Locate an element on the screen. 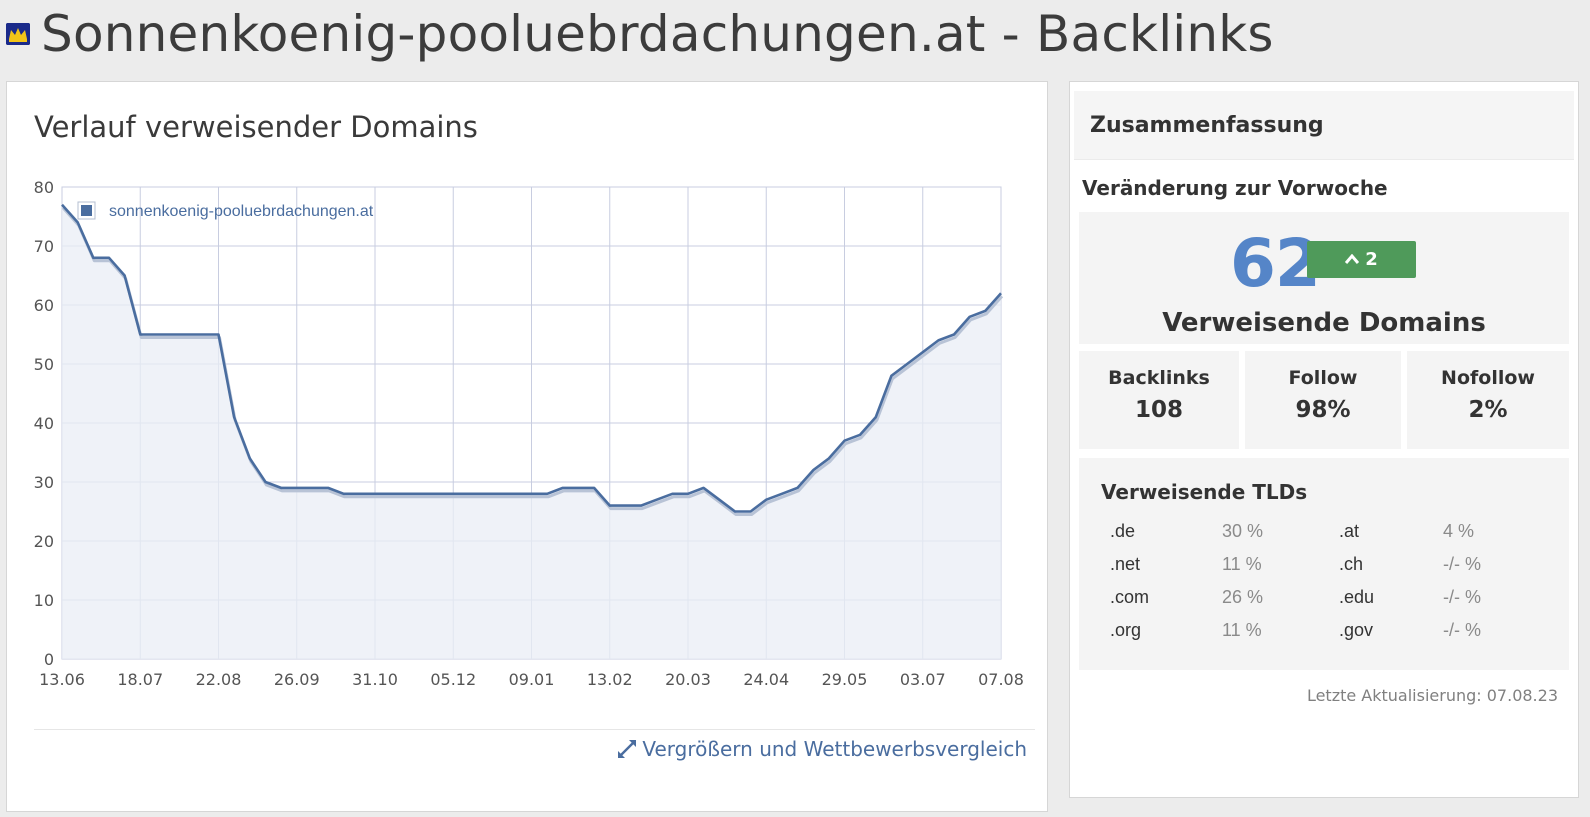 The image size is (1590, 817). stat-nofollow: Nofollow 2% is located at coordinates (1488, 400).